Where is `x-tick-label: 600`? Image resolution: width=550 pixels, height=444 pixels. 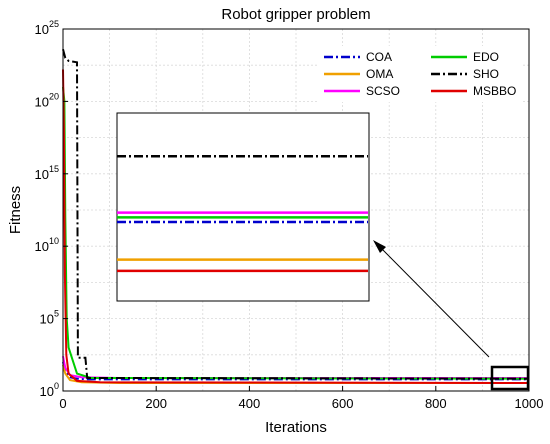
x-tick-label: 600 is located at coordinates (343, 403).